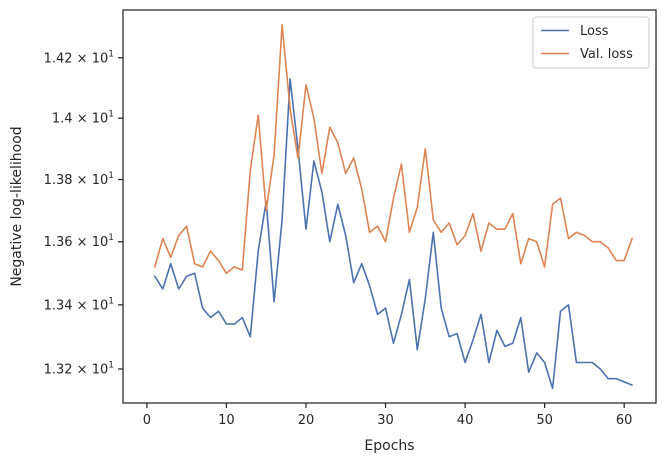  I want to click on legend-label-val-loss: Val. loss, so click(606, 54).